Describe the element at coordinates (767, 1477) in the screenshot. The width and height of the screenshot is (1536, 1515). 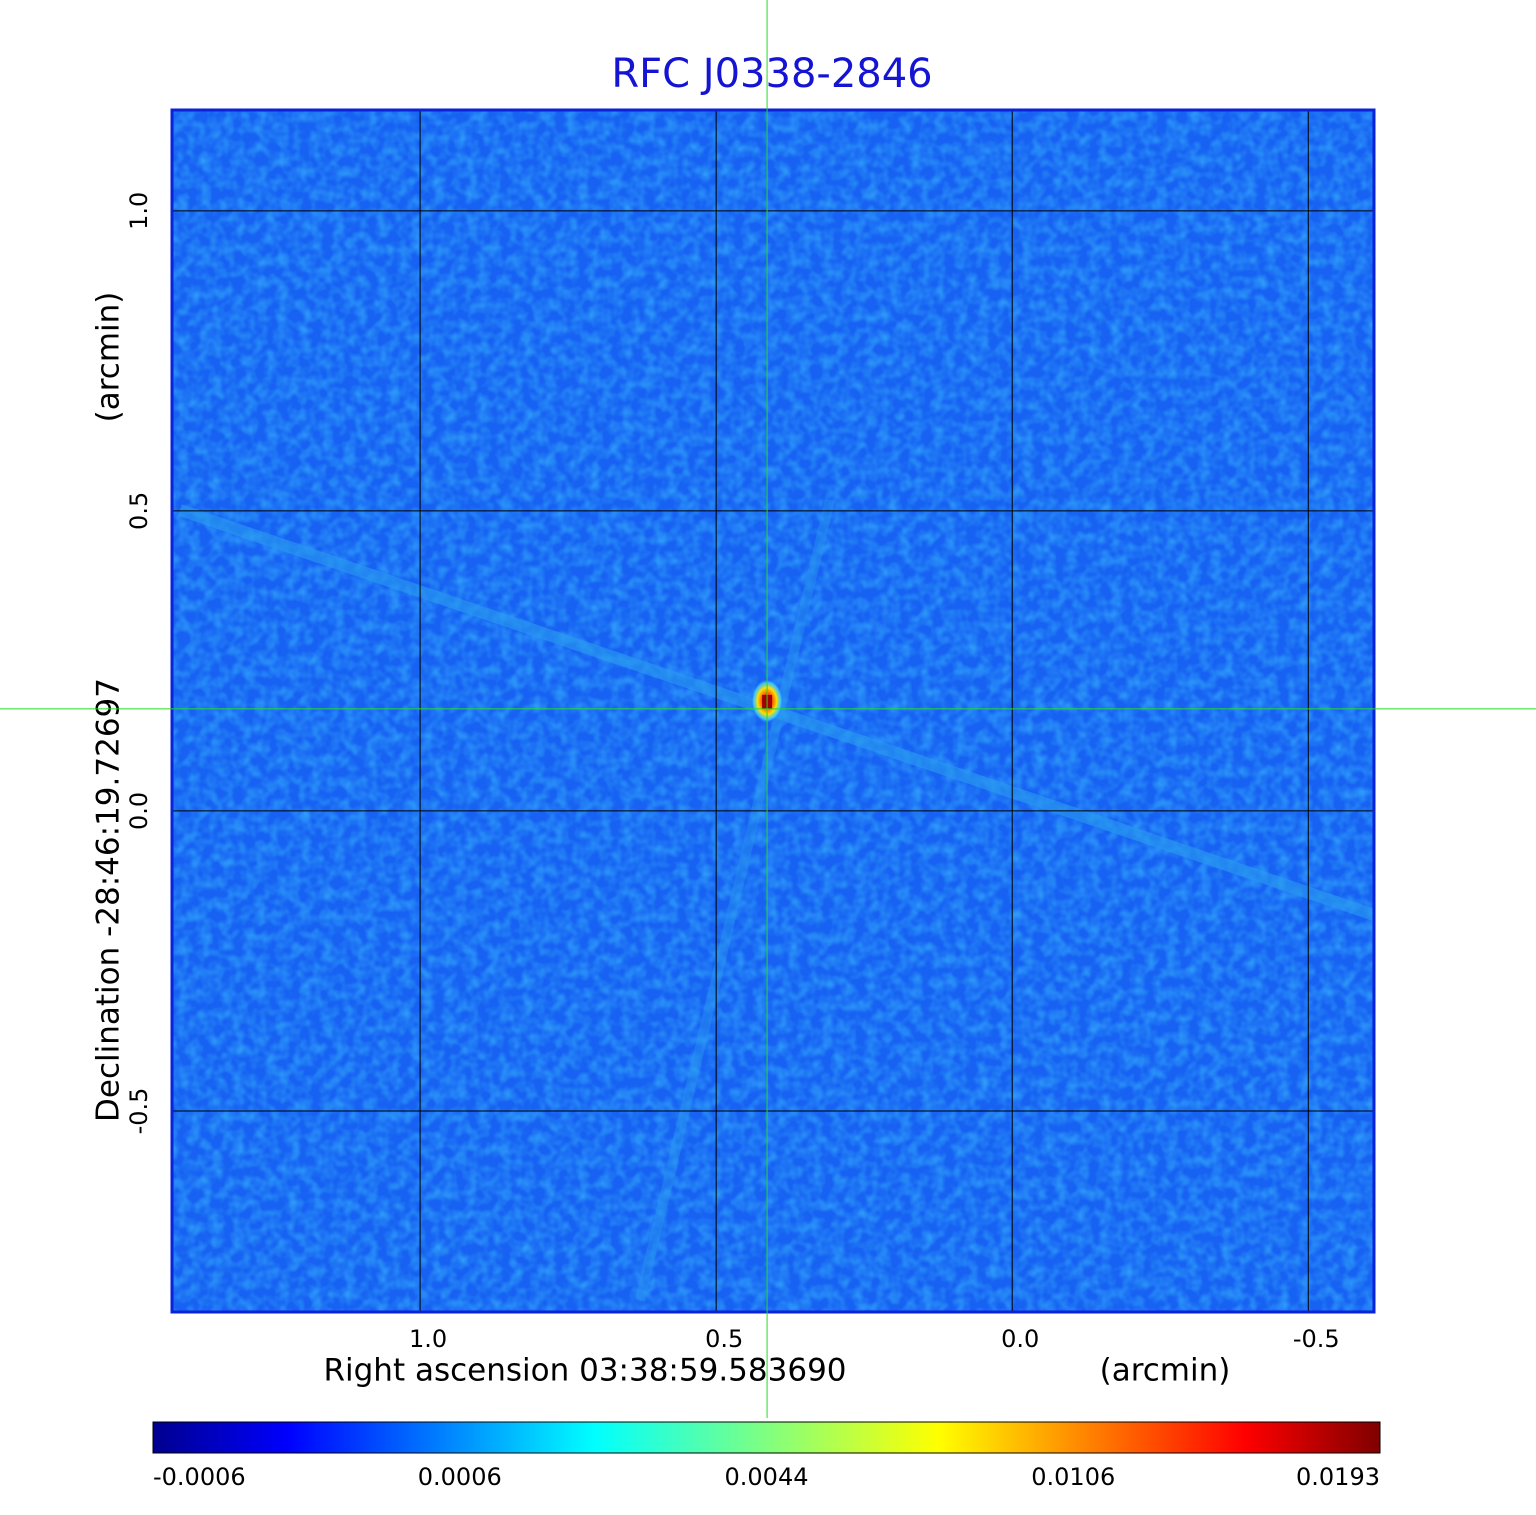
I see `colorbar-tick-label: 0.0044` at that location.